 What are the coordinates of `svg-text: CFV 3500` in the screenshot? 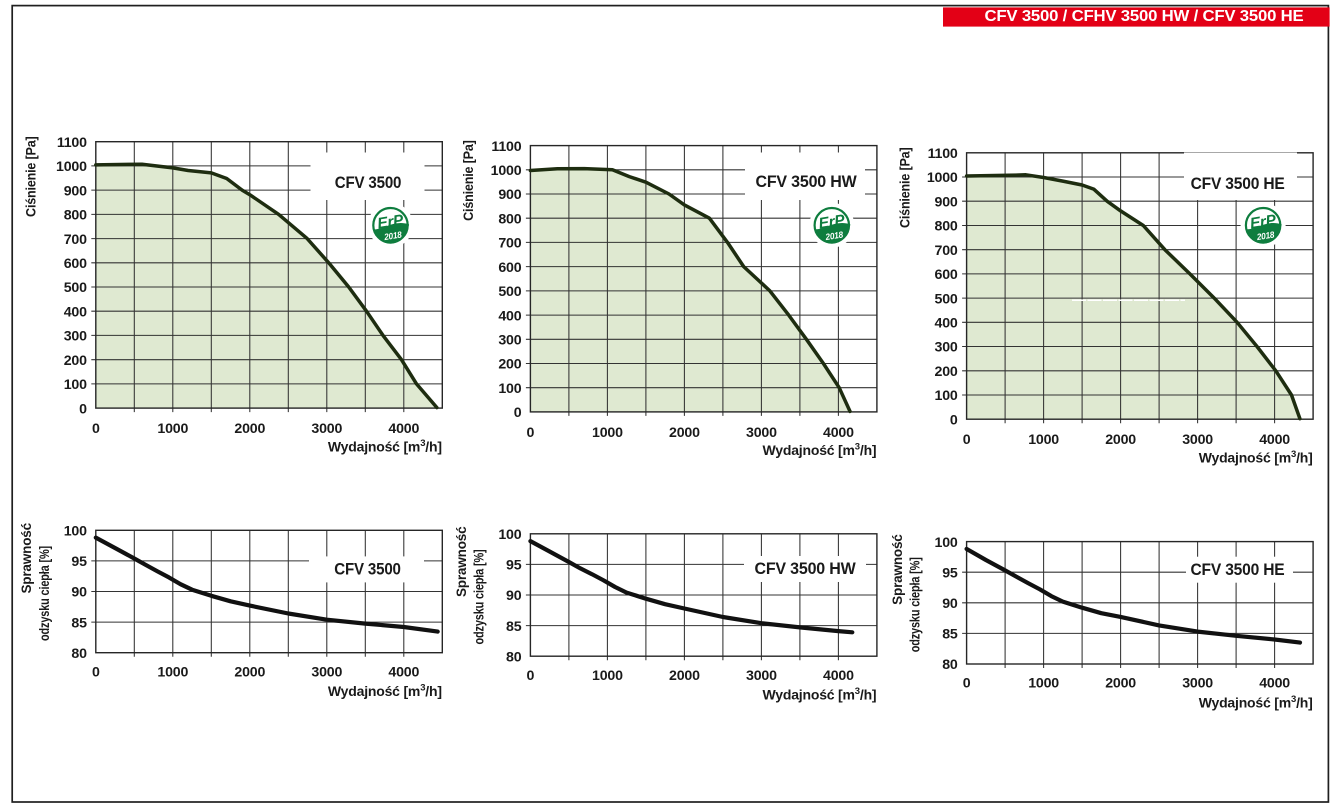 It's located at (367, 570).